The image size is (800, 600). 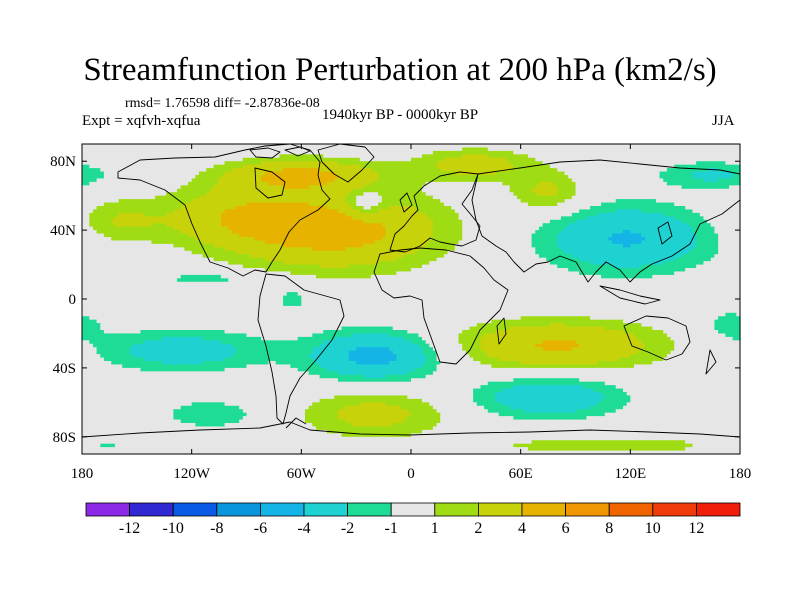 What do you see at coordinates (270, 183) in the screenshot?
I see `coastline-hudson-bay` at bounding box center [270, 183].